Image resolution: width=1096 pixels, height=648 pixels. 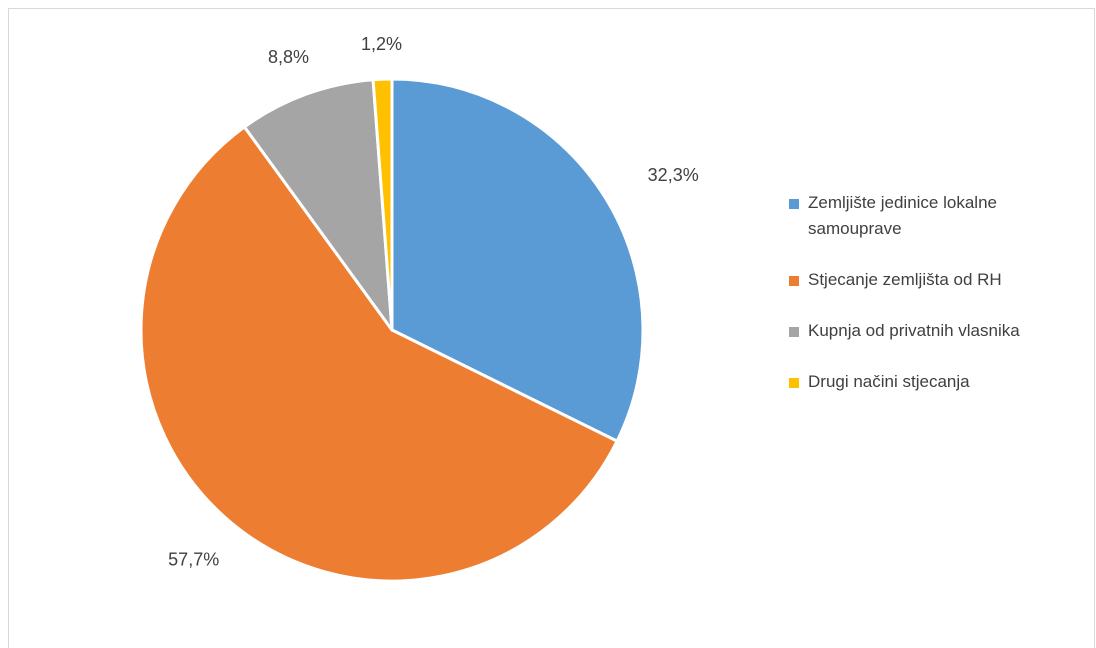 What do you see at coordinates (382, 204) in the screenshot?
I see `pie-slice-drugi-nacini-stjecanja` at bounding box center [382, 204].